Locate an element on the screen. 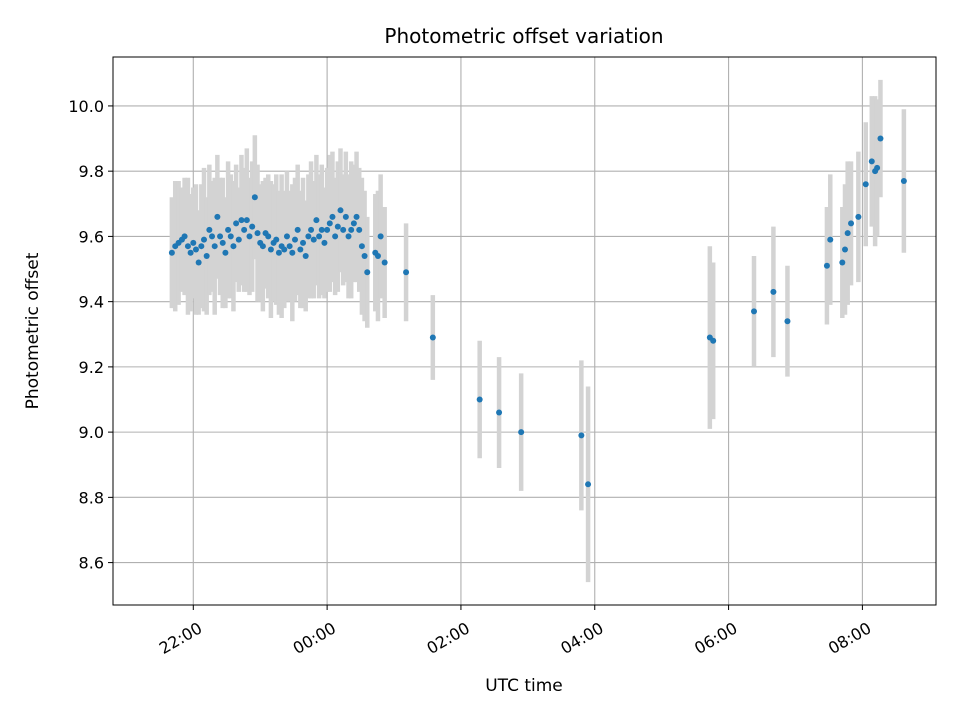  y-tick-label: 9.4 is located at coordinates (91, 302).